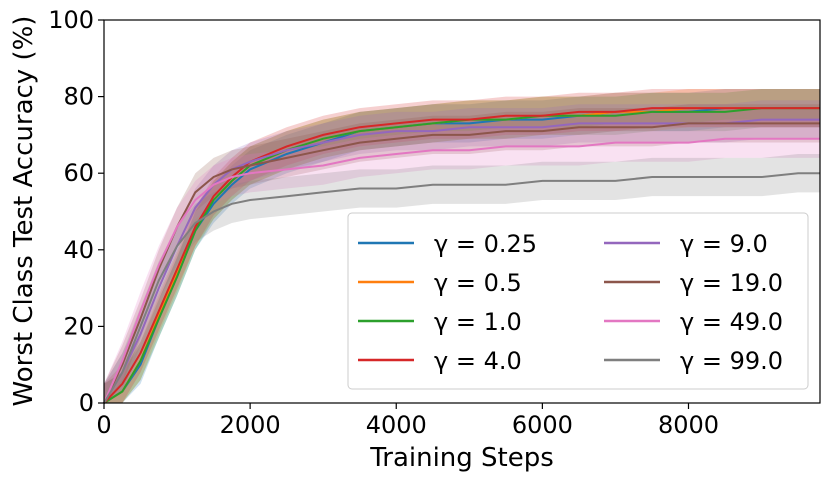 The height and width of the screenshot is (482, 831). What do you see at coordinates (478, 322) in the screenshot?
I see `legend-label-2: γ = 1.0` at bounding box center [478, 322].